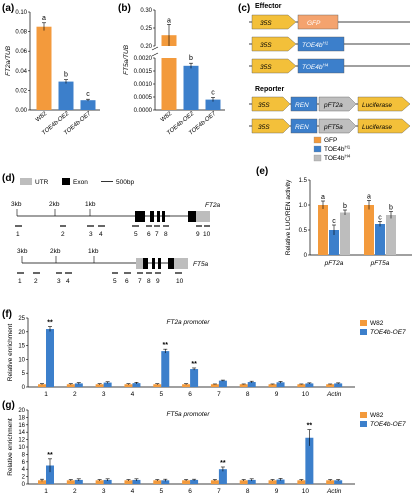 This screenshot has width=420, height=500. I want to click on chart-title: FT5a promoter, so click(189, 414).